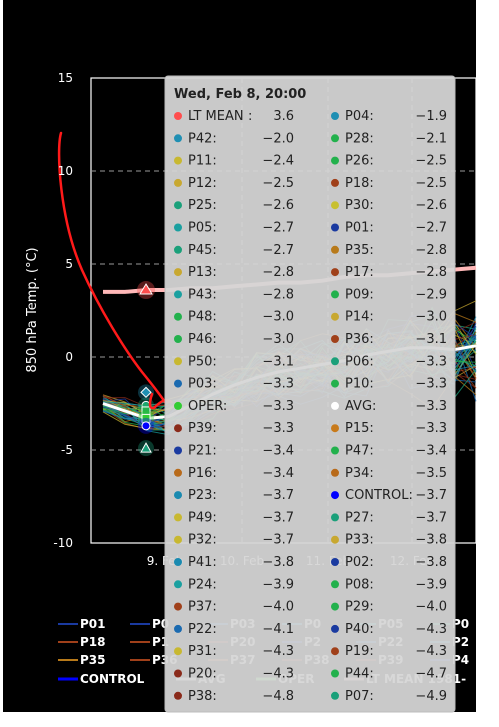 The width and height of the screenshot is (499, 727). I want to click on tooltip-series-value: −1.9, so click(431, 116).